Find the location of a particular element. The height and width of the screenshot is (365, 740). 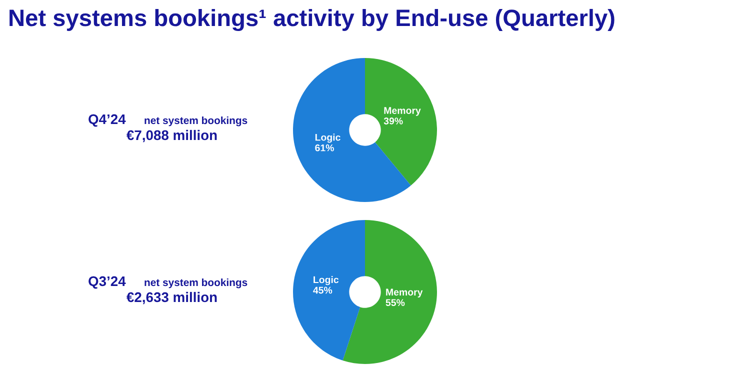

text: €7,088 million is located at coordinates (171, 136).